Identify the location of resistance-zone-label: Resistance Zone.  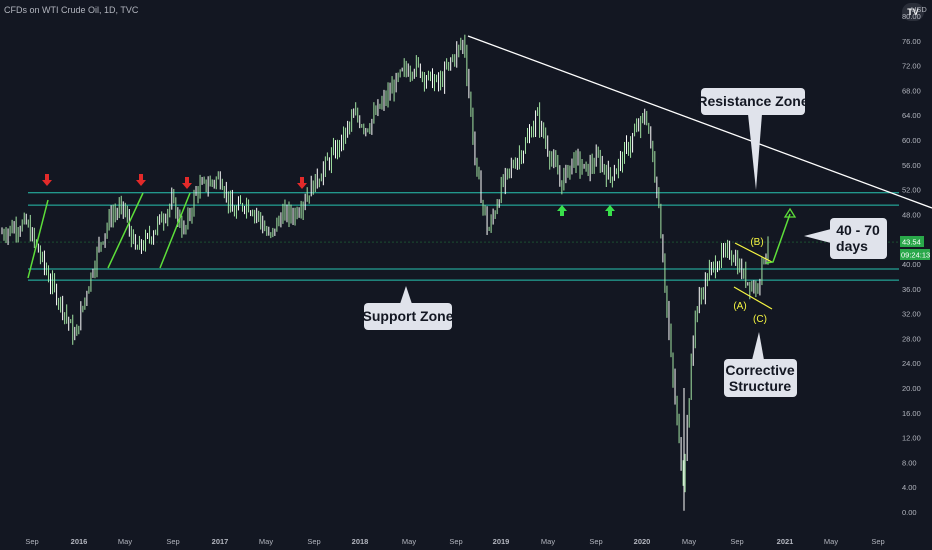
(752, 101).